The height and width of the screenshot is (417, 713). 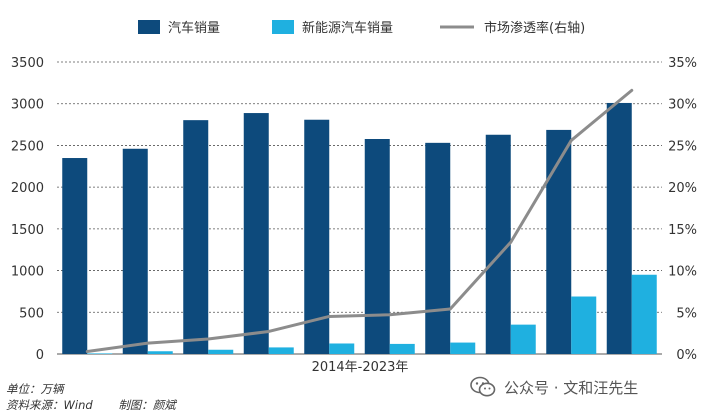 I want to click on y-right-tick-label: 10%, so click(x=682, y=272).